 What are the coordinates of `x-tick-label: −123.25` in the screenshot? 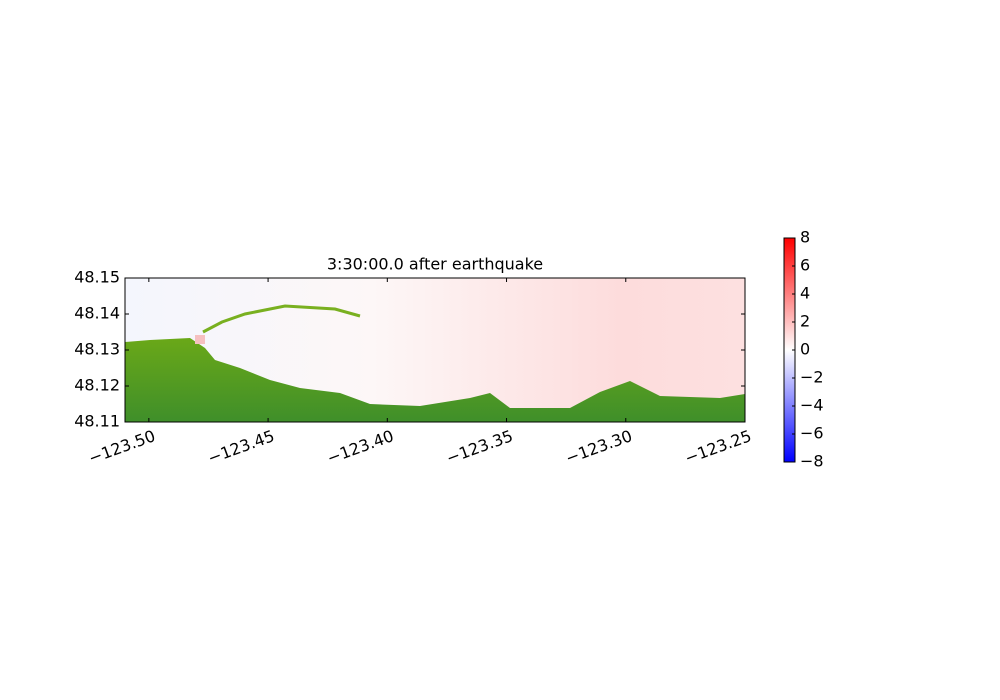 It's located at (718, 447).